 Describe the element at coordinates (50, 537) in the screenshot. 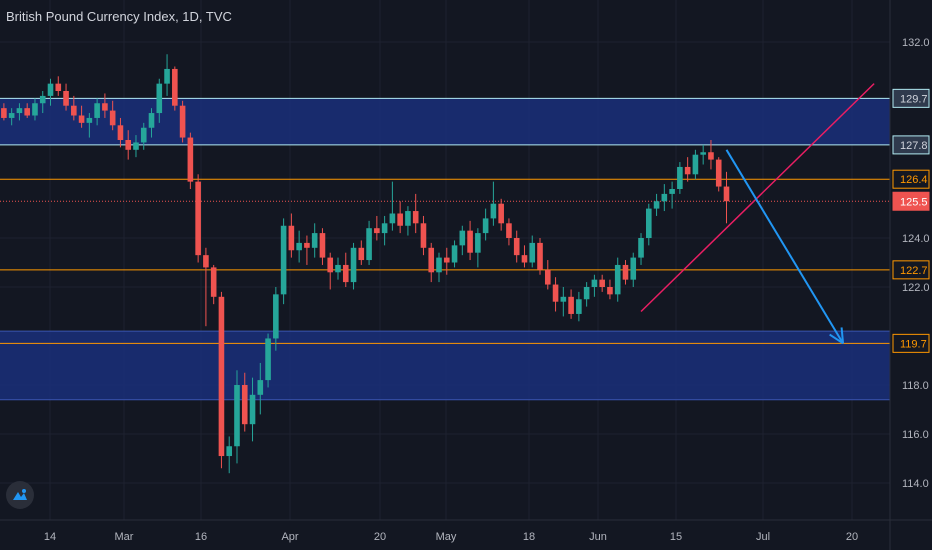

I see `time-axis-tick-label: 14` at that location.